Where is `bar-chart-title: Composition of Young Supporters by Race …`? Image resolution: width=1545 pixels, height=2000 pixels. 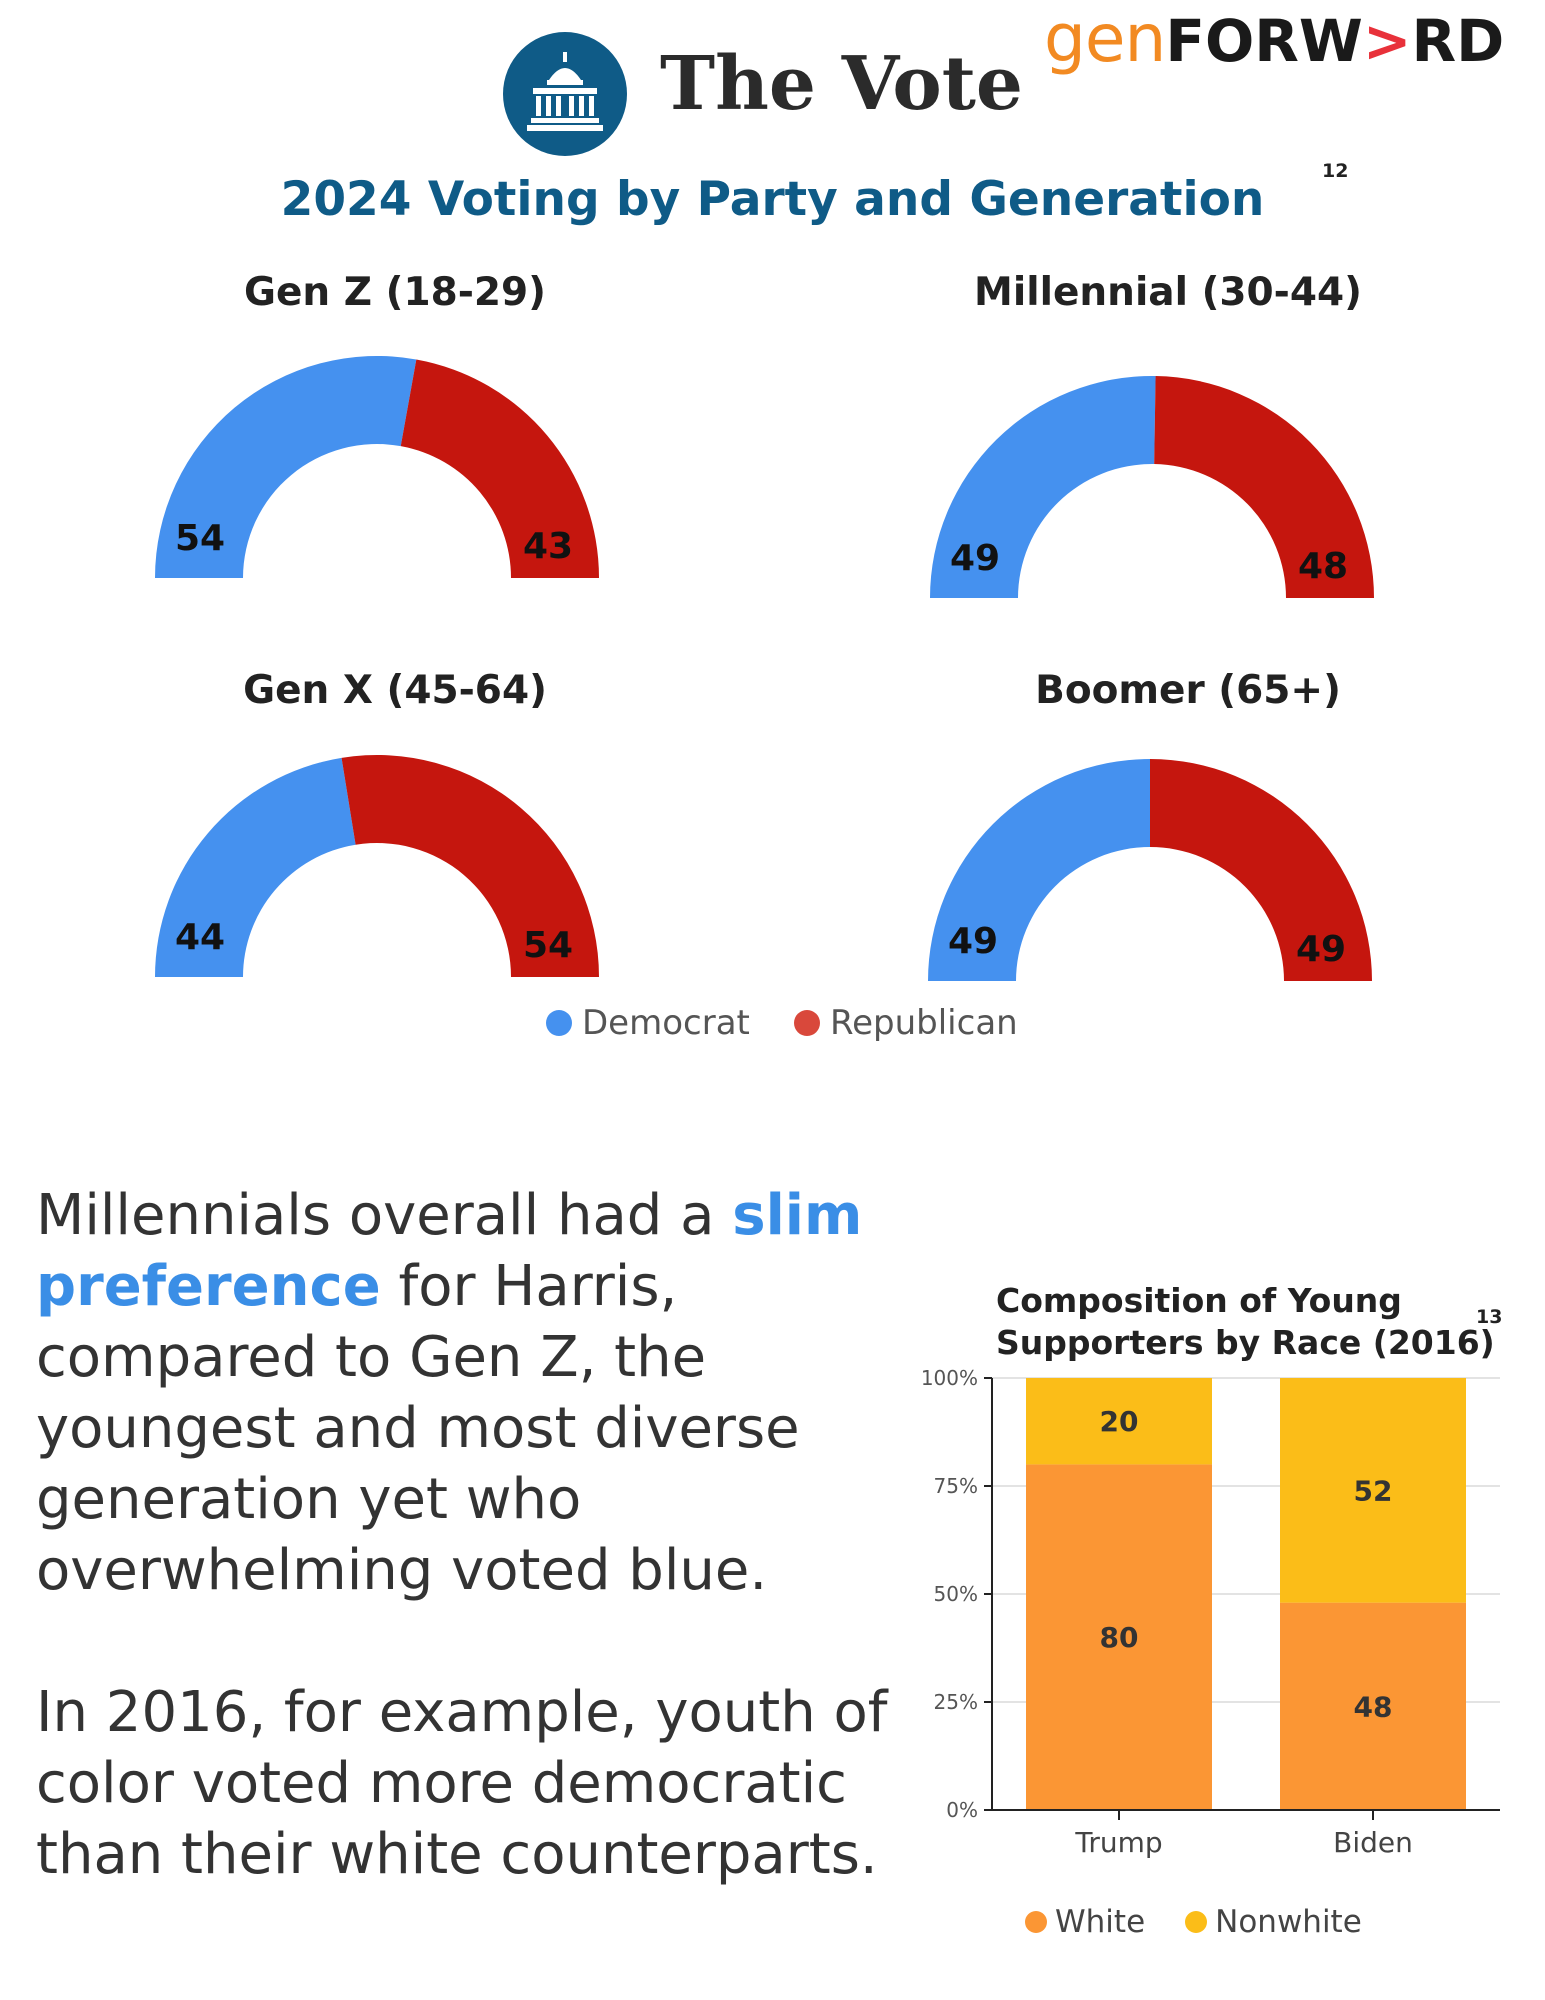 bar-chart-title: Composition of Young Supporters by Race … is located at coordinates (1245, 1321).